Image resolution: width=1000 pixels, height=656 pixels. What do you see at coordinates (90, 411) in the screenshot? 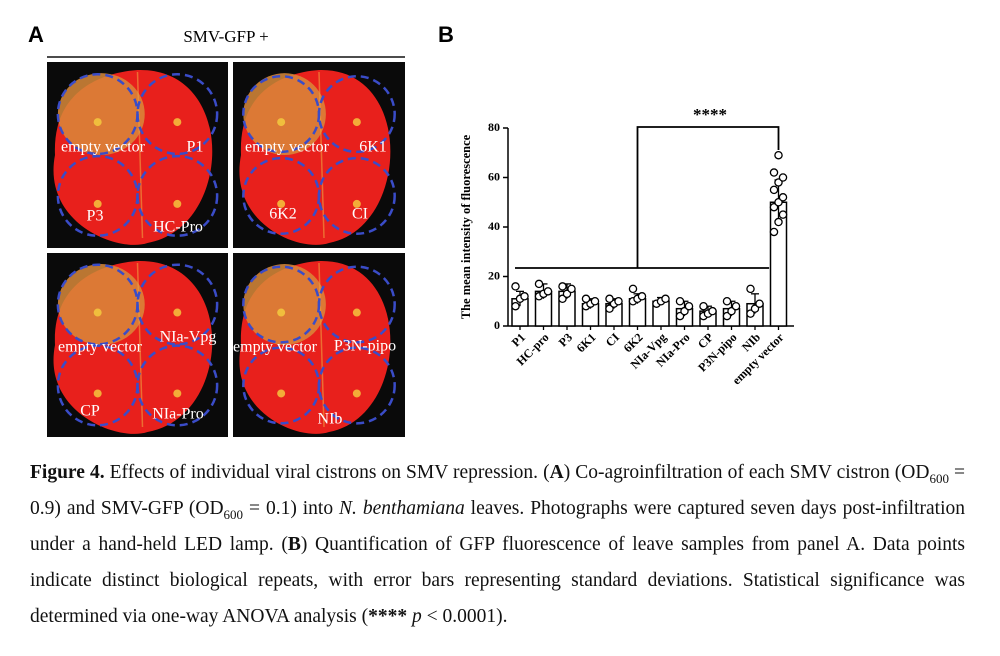
I see `leaf-label: CP` at bounding box center [90, 411].